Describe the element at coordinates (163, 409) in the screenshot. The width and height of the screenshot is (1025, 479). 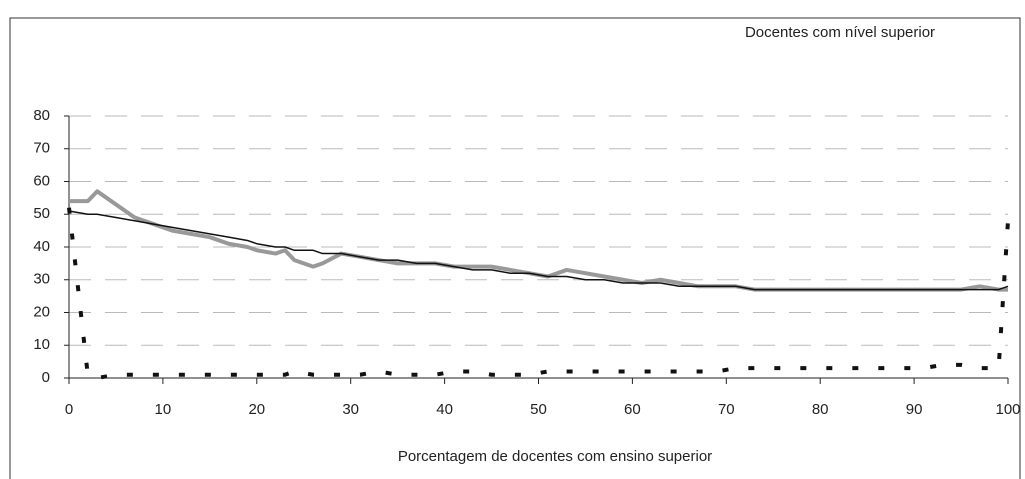
I see `x-tick-label: 10` at that location.